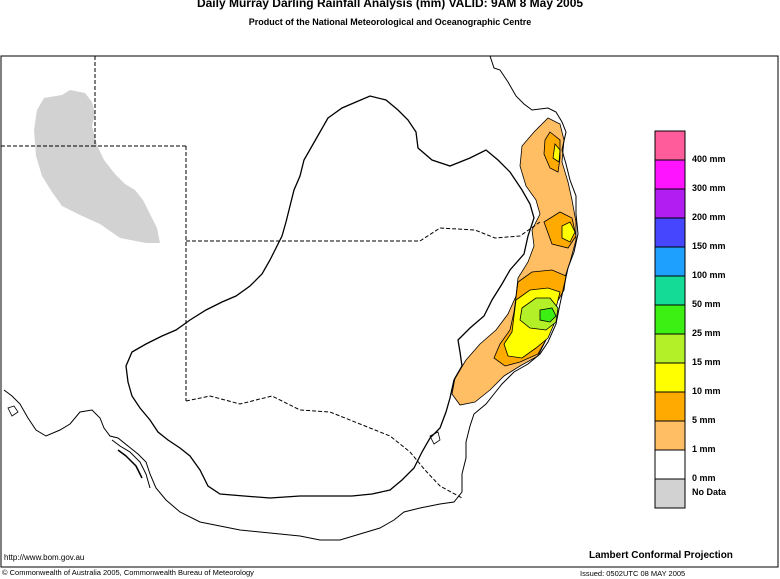 This screenshot has height=579, width=780. I want to click on rainfall-5mm-area, so click(552, 152).